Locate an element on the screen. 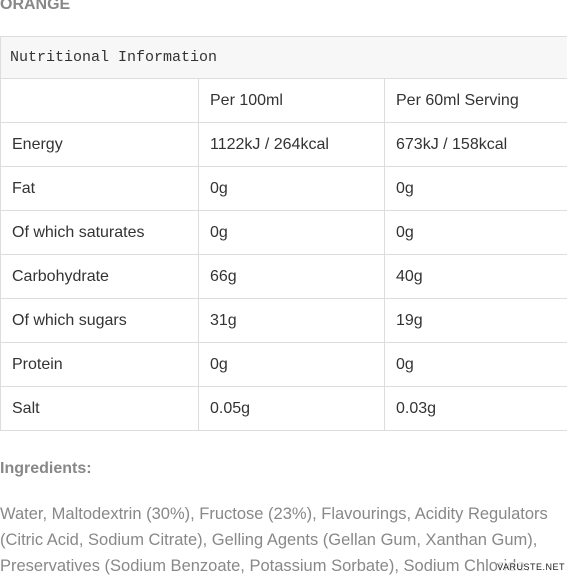 This screenshot has height=579, width=567. row-label: Protein is located at coordinates (100, 365).